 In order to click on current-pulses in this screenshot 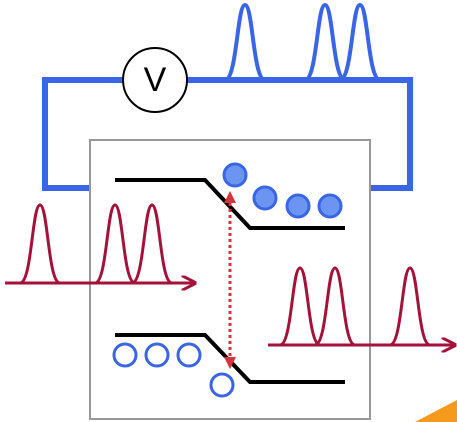, I will do `click(302, 42)`.